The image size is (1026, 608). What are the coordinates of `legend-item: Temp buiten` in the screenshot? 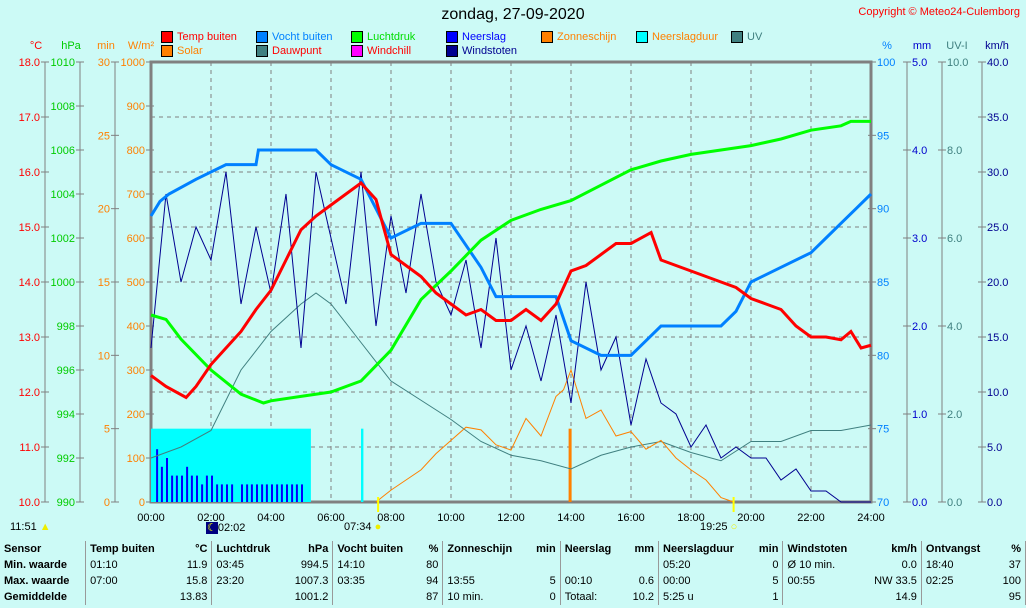 It's located at (199, 37).